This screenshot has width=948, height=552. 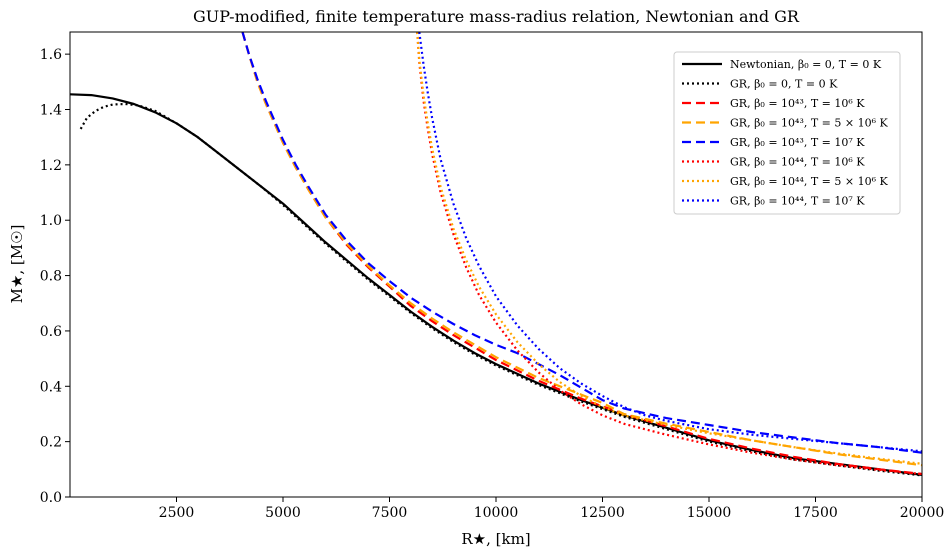 What do you see at coordinates (815, 513) in the screenshot?
I see `x-tick-label: 17500` at bounding box center [815, 513].